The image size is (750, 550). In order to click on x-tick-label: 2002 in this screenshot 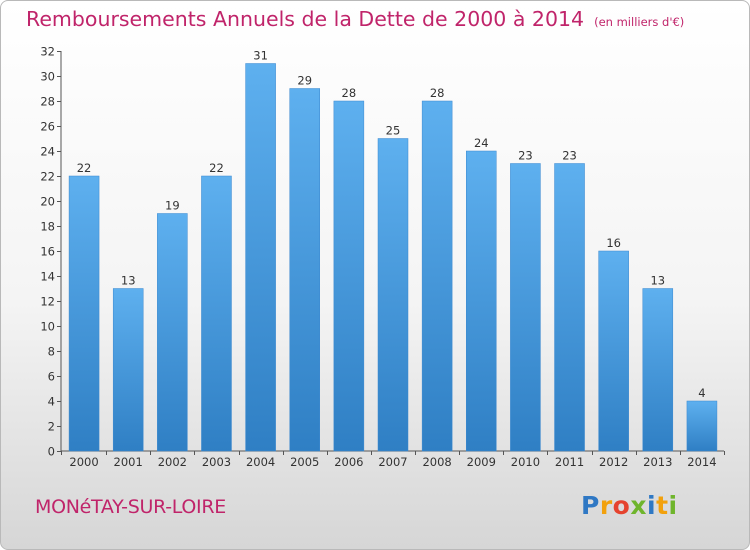, I will do `click(172, 462)`.